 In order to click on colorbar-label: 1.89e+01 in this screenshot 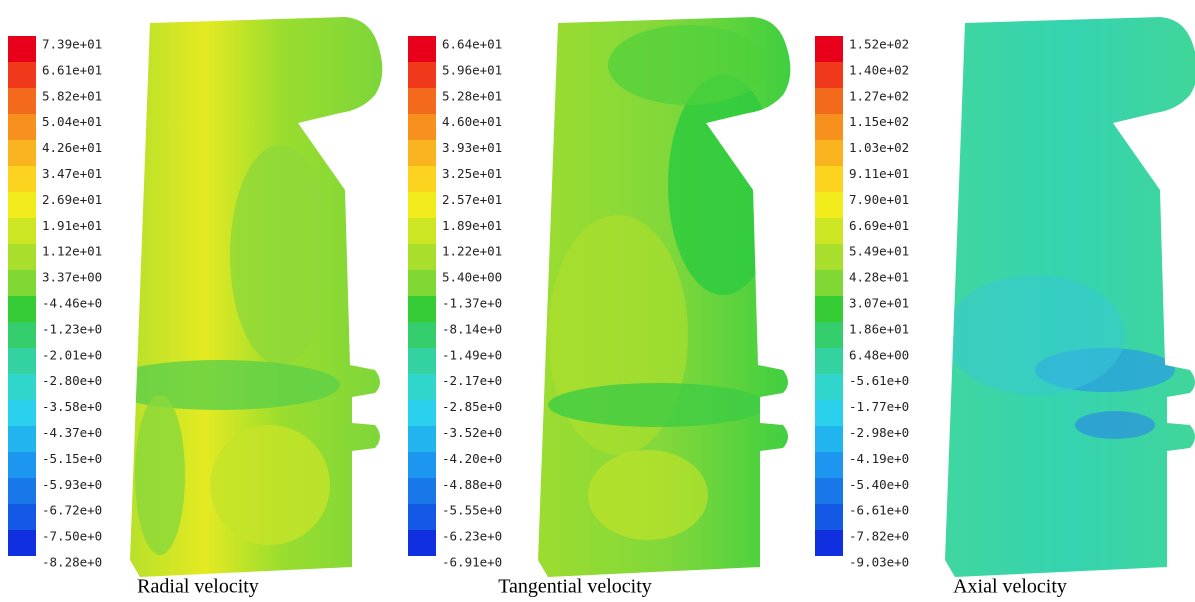, I will do `click(472, 225)`.